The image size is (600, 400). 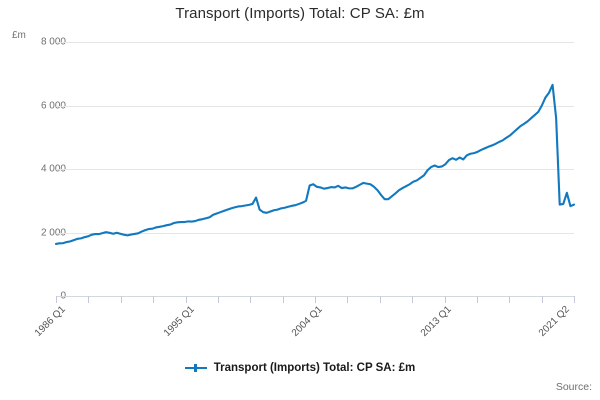 I want to click on legend-item-label: Transport (Imports) Total: CP SA: £m, so click(x=314, y=368).